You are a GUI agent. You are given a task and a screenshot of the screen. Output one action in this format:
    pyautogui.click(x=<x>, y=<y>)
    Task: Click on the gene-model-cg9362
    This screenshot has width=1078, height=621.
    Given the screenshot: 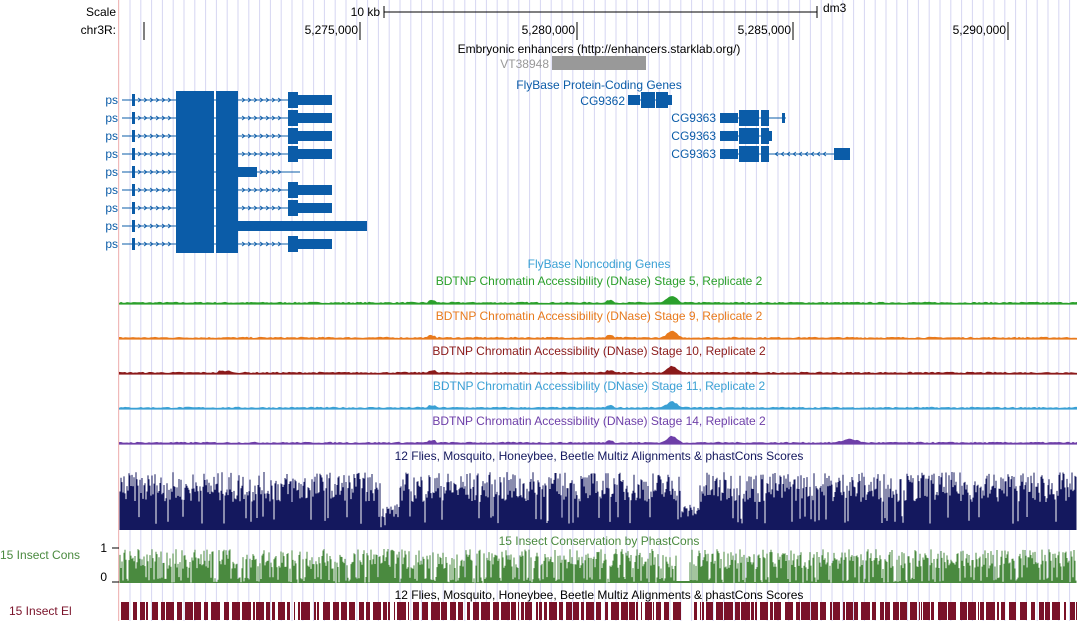 What is the action you would take?
    pyautogui.click(x=650, y=100)
    